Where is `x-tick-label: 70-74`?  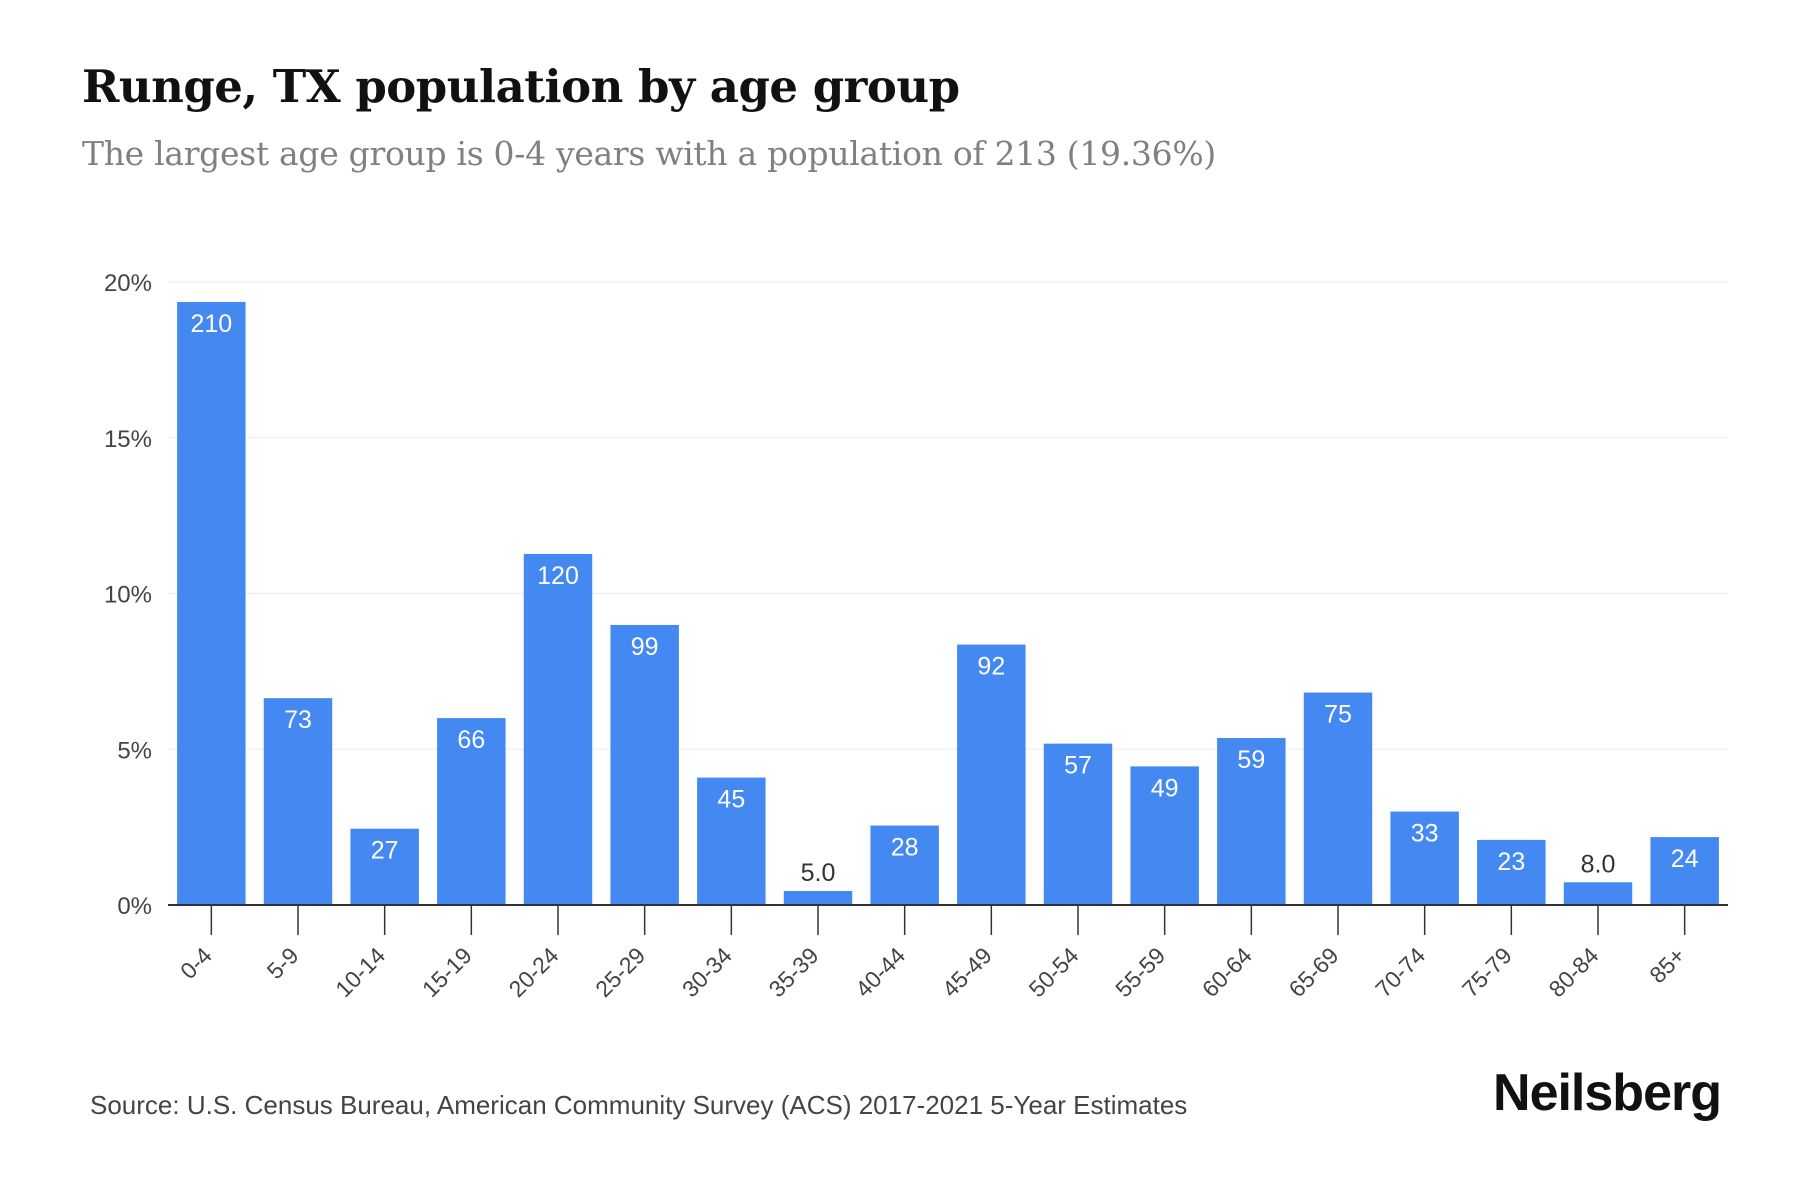 x-tick-label: 70-74 is located at coordinates (1400, 972).